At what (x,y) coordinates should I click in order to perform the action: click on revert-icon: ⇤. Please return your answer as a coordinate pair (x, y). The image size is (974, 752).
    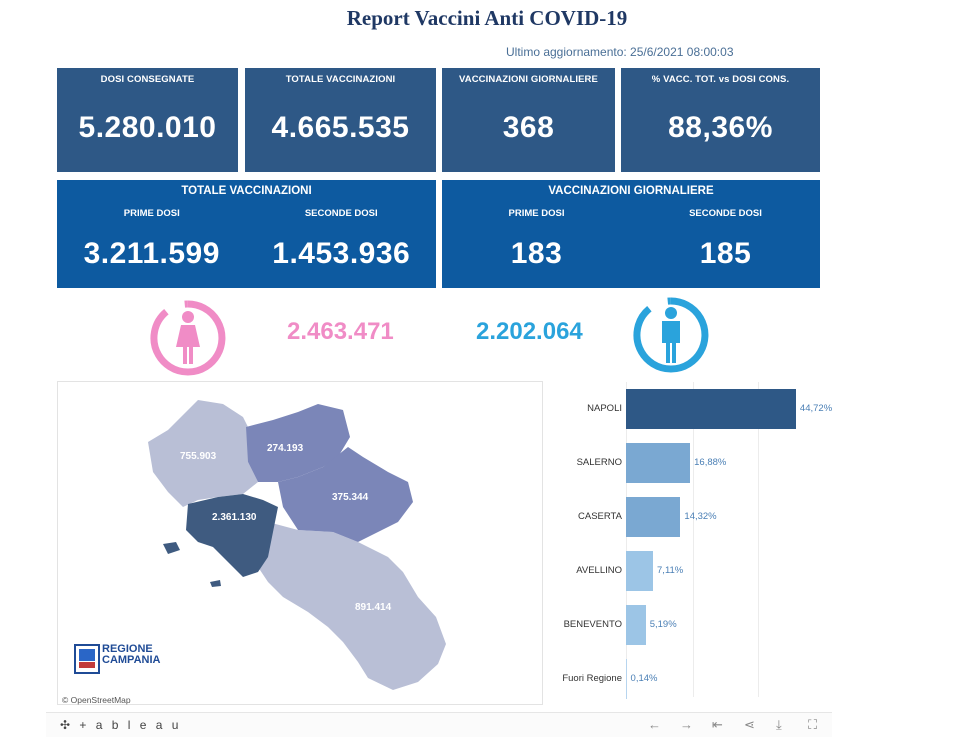
    Looking at the image, I should click on (717, 724).